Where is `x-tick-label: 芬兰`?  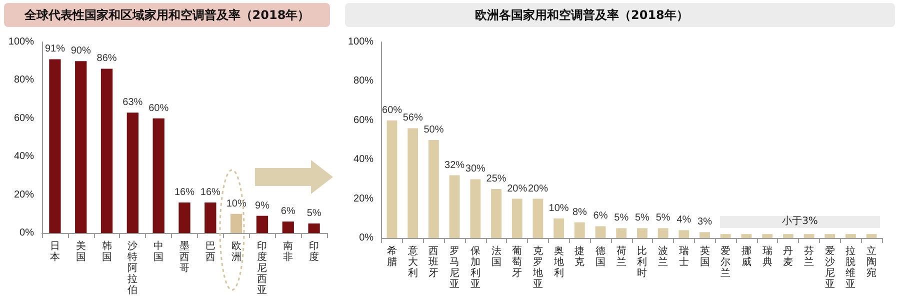 x-tick-label: 芬兰 is located at coordinates (809, 256).